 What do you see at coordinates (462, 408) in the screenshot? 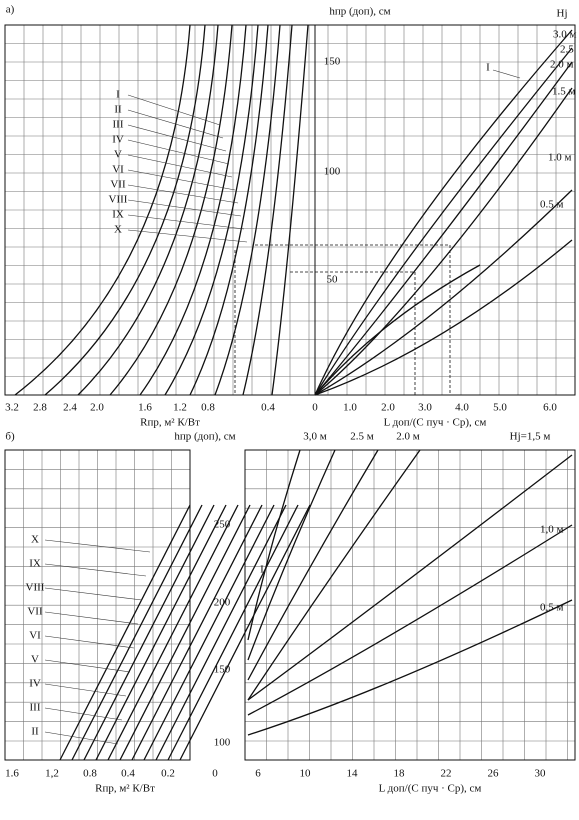
I see `tick-label: 4.0` at bounding box center [462, 408].